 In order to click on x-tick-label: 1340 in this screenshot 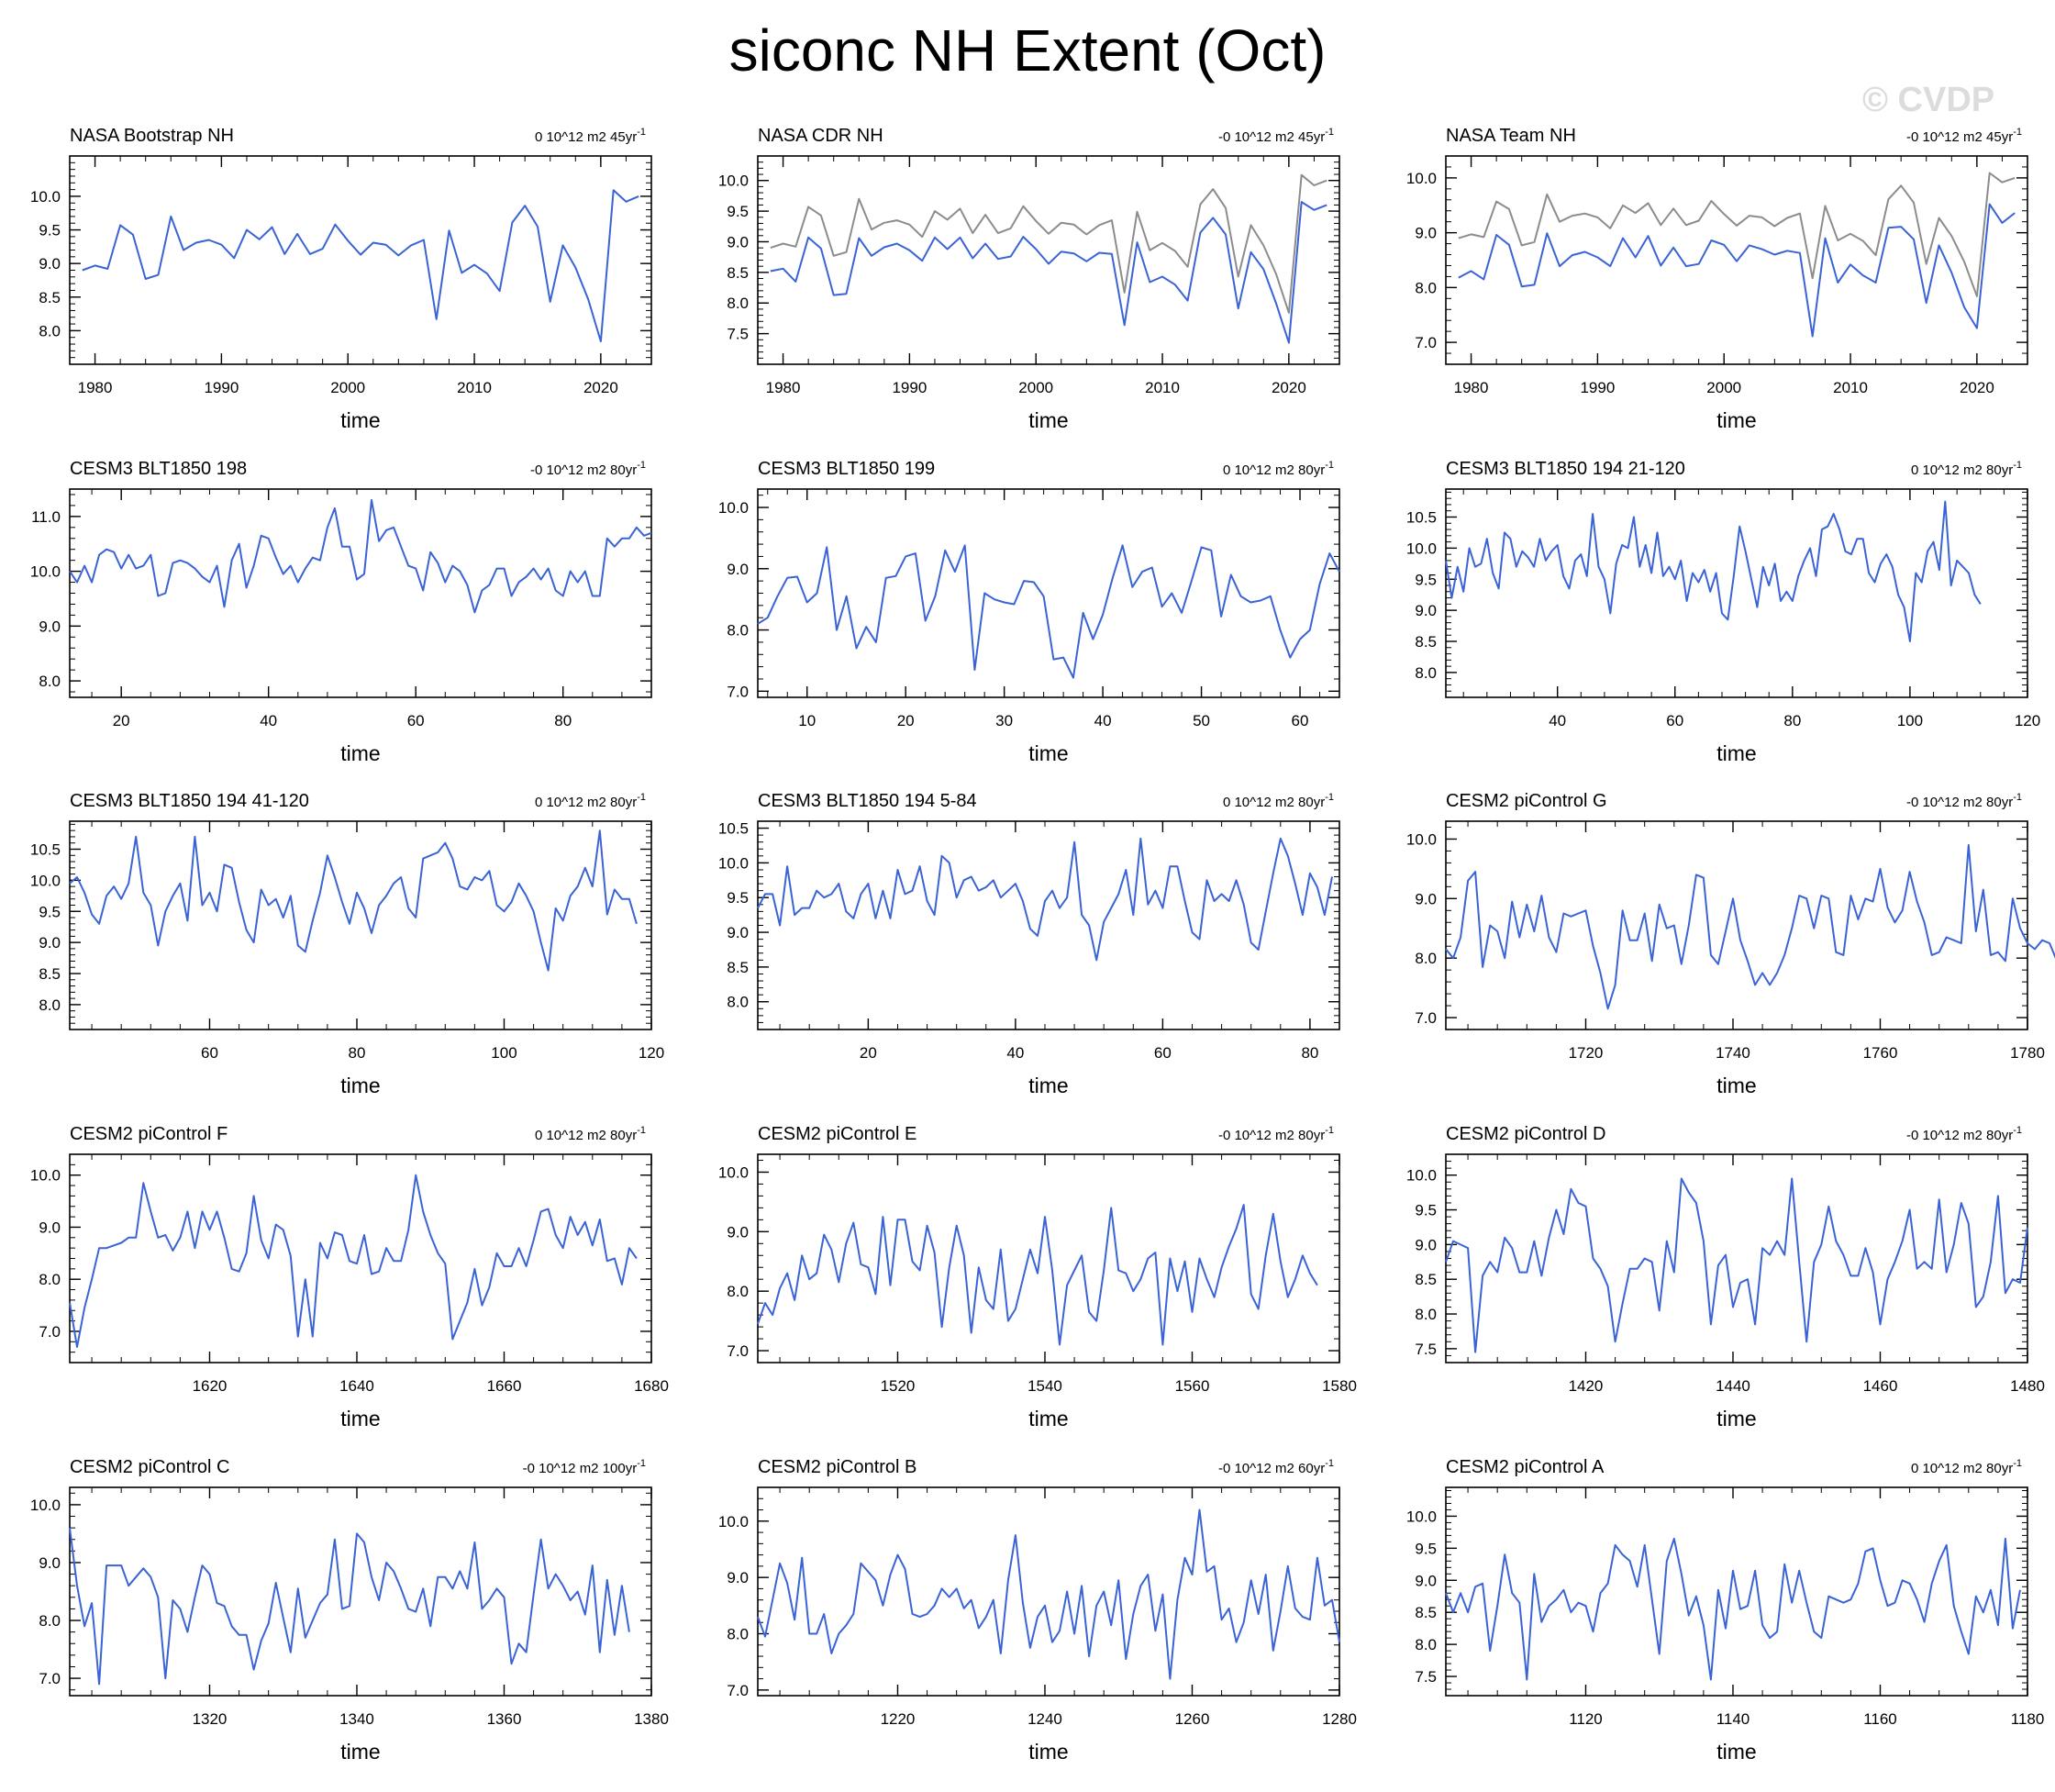, I will do `click(356, 1719)`.